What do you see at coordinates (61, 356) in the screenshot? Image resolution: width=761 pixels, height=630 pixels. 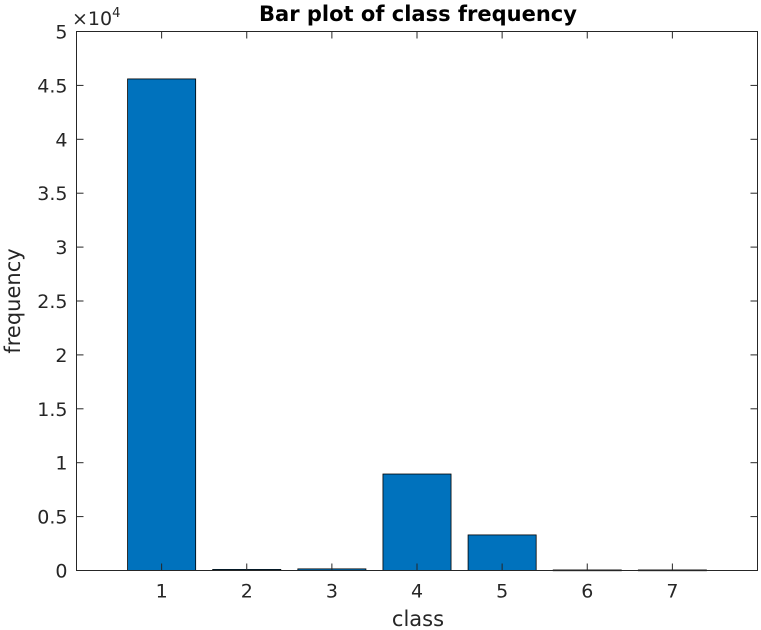 I see `y-tick-label: 2` at bounding box center [61, 356].